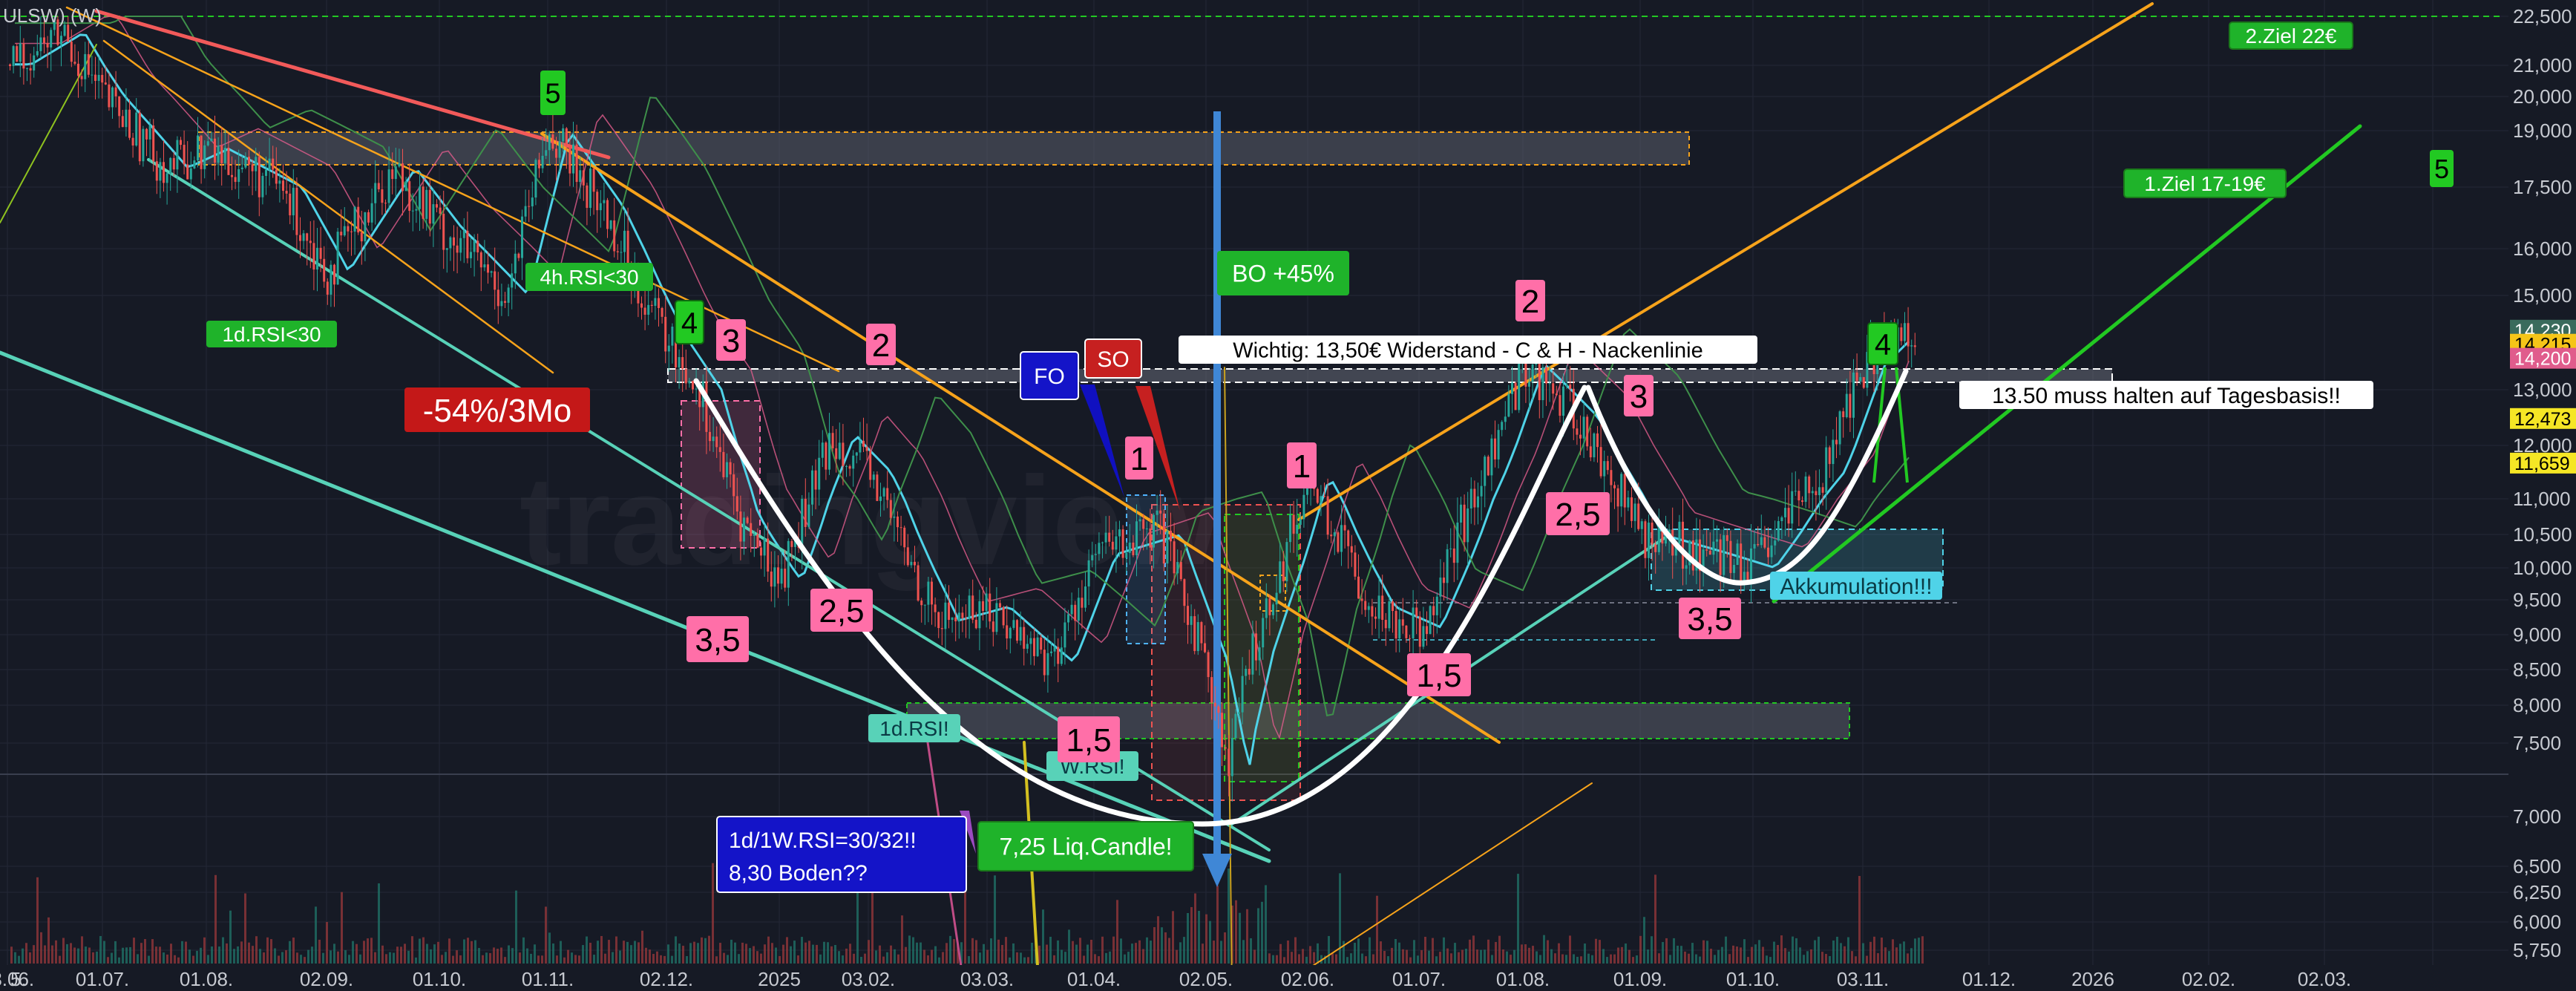 The width and height of the screenshot is (2576, 991). Describe the element at coordinates (1523, 979) in the screenshot. I see `time-tick-label: 01.08.` at that location.